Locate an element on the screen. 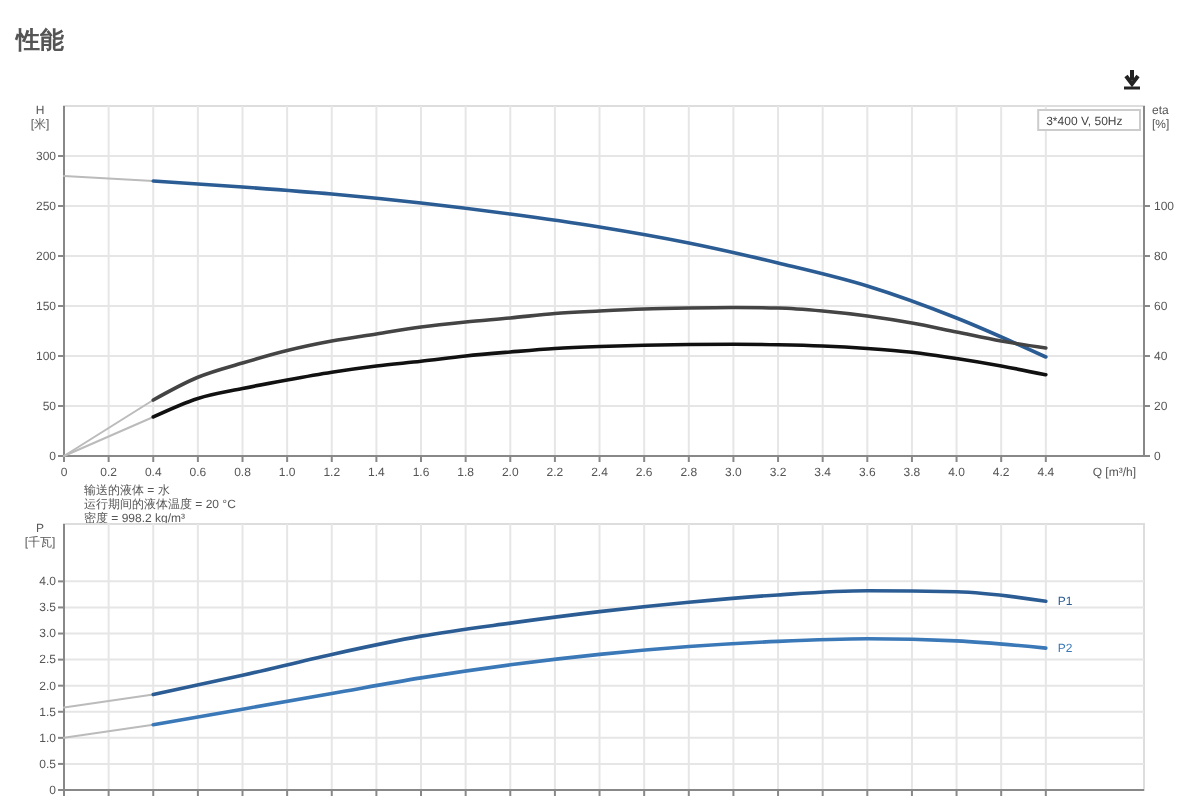  chart-title: 性能 is located at coordinates (40, 40).